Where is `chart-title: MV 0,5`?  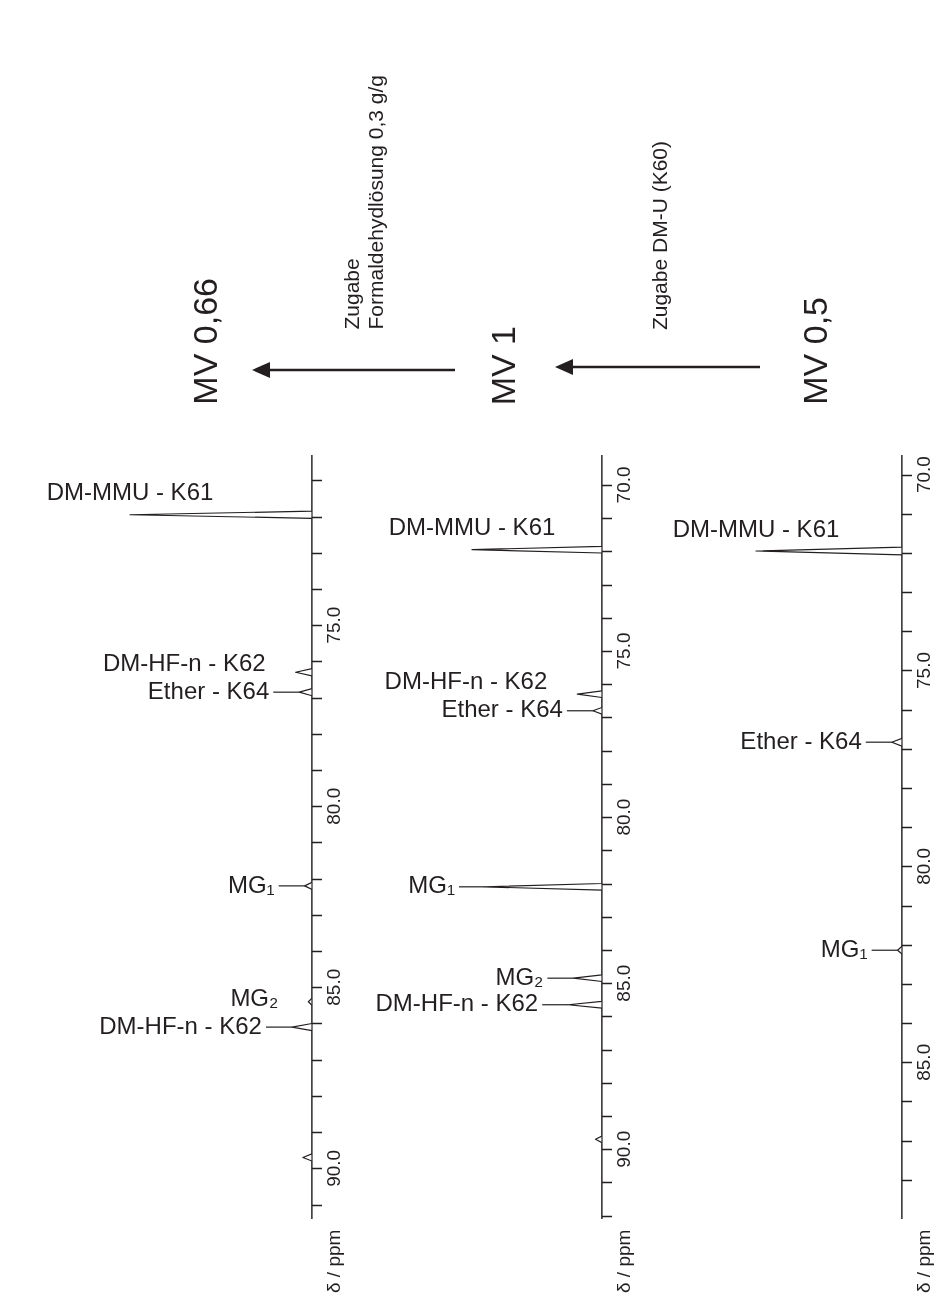 chart-title: MV 0,5 is located at coordinates (815, 351).